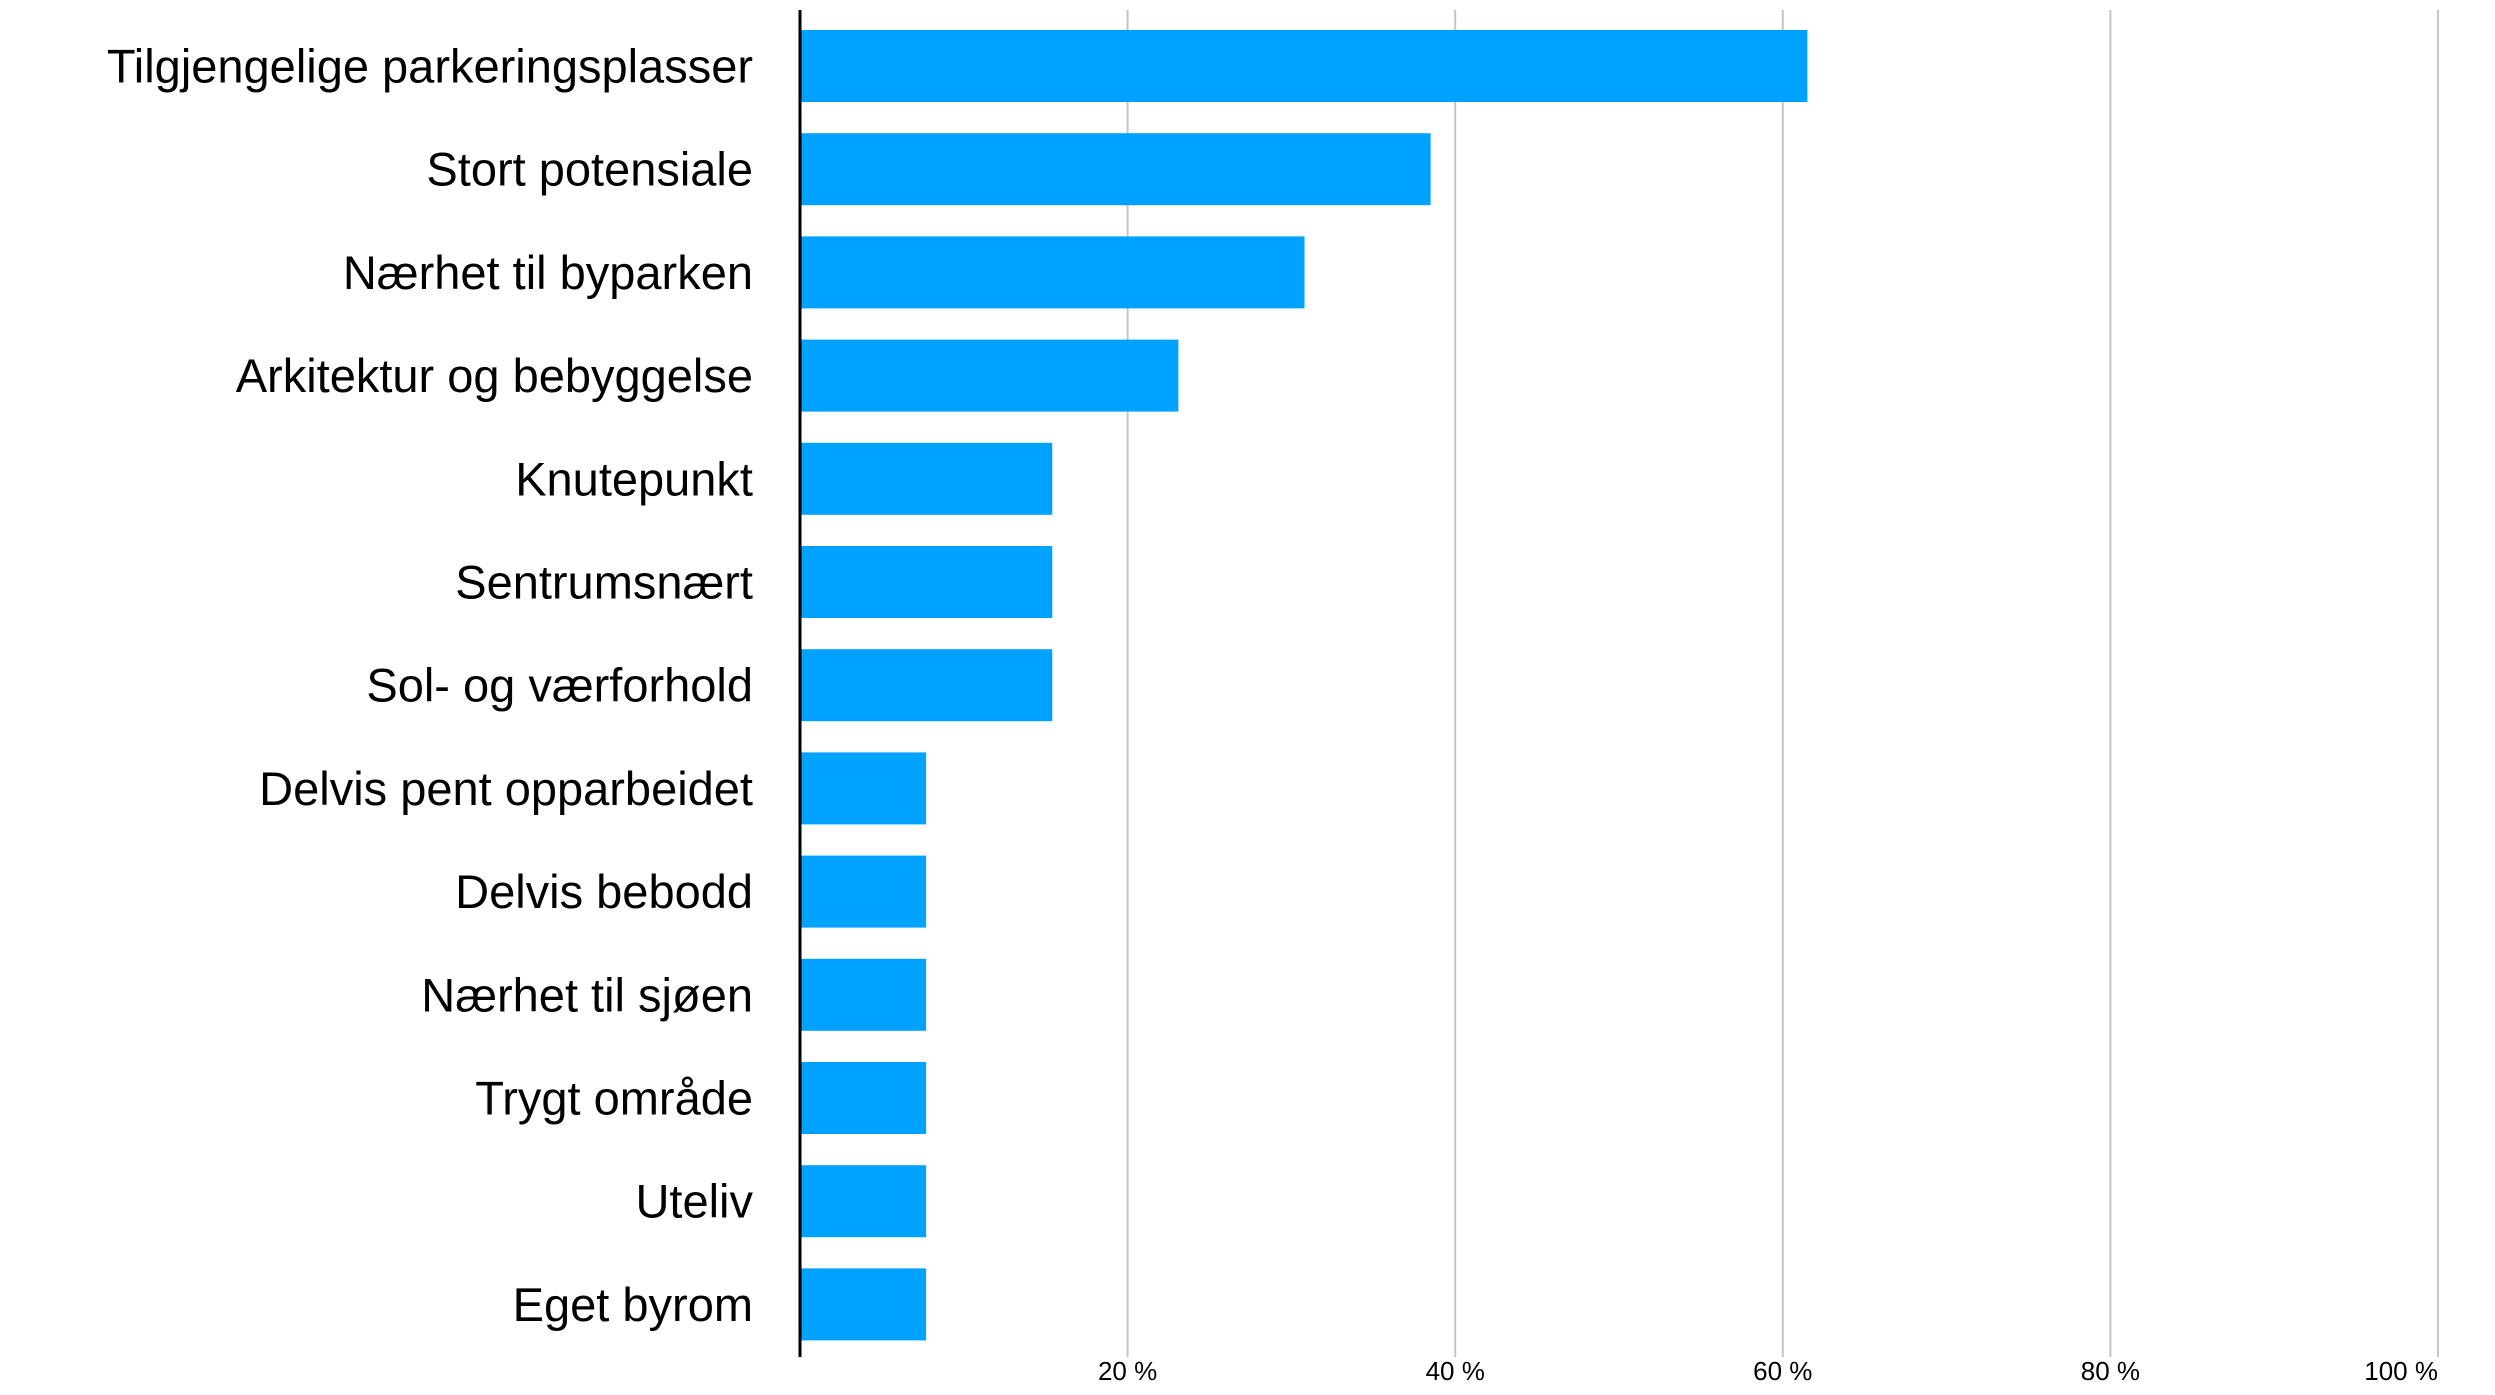  I want to click on x-tick-label-40: 40 %, so click(1455, 1371).